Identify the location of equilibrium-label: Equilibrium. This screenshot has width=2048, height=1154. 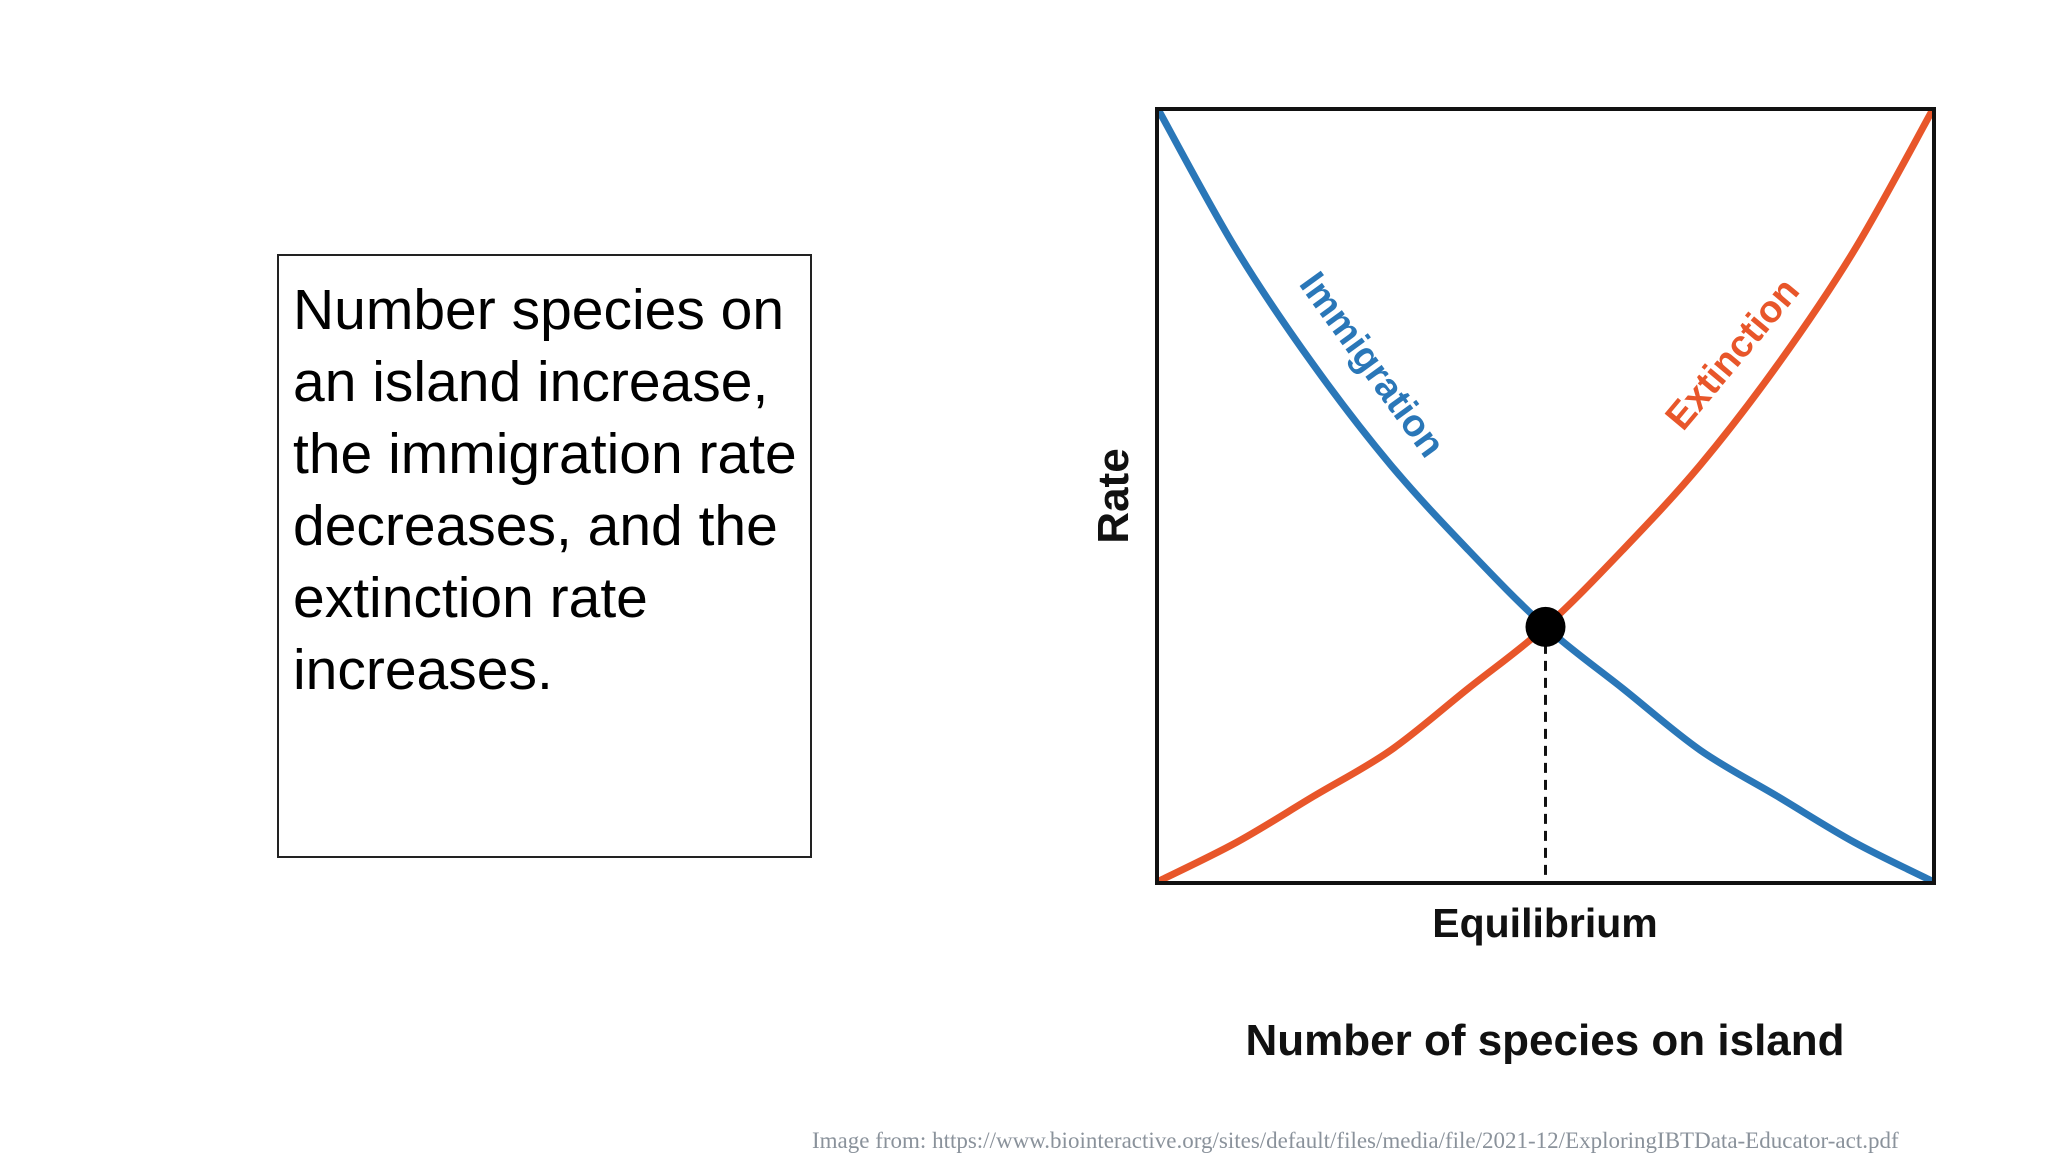
(1545, 923).